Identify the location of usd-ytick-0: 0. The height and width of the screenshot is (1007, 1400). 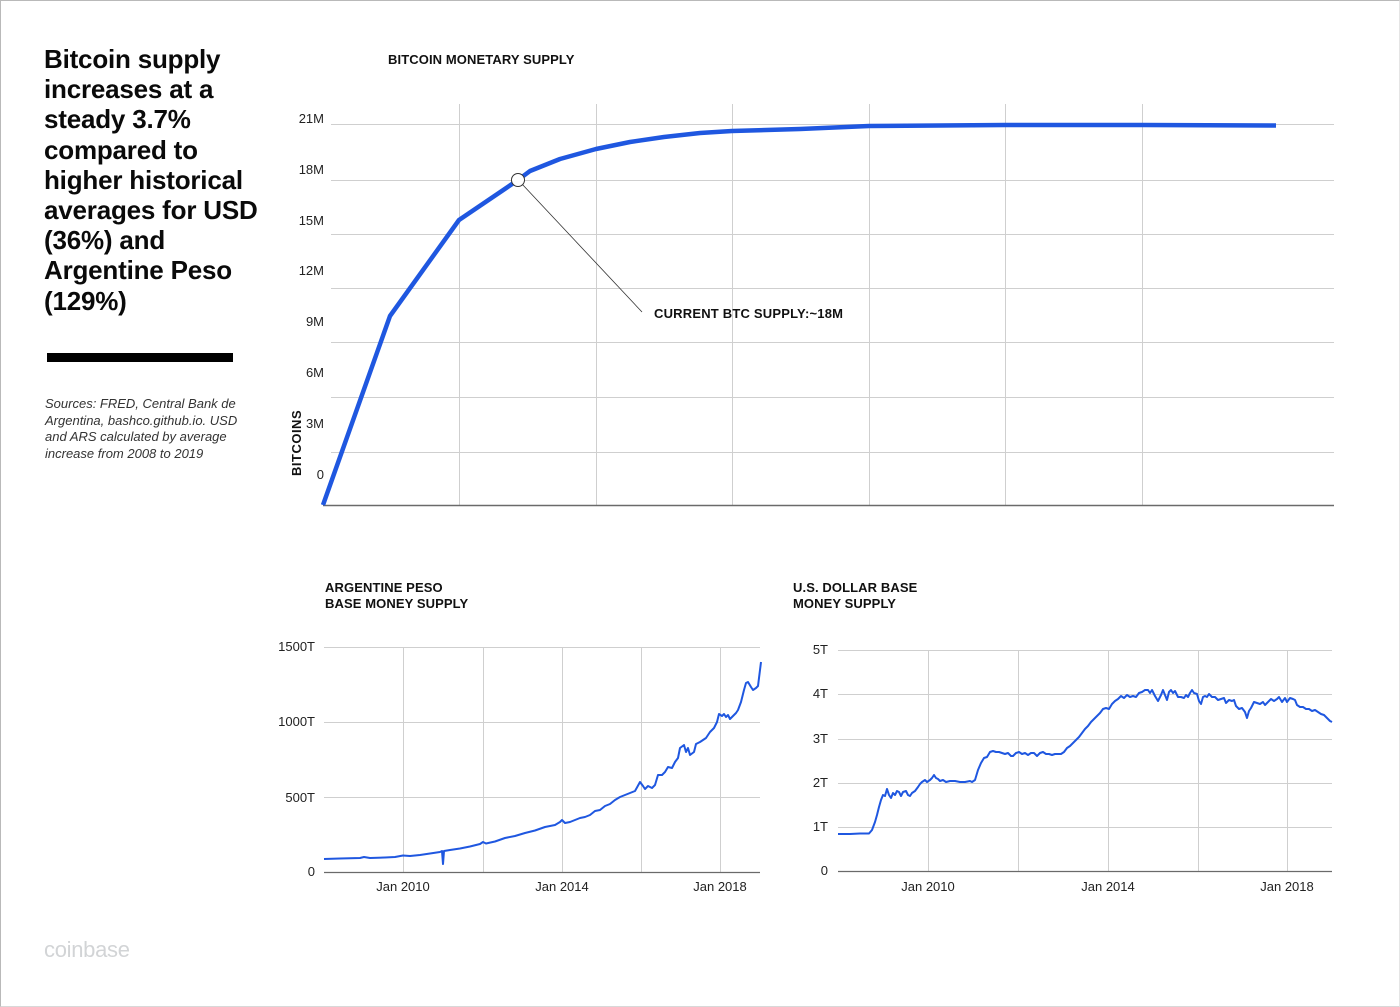
(824, 870).